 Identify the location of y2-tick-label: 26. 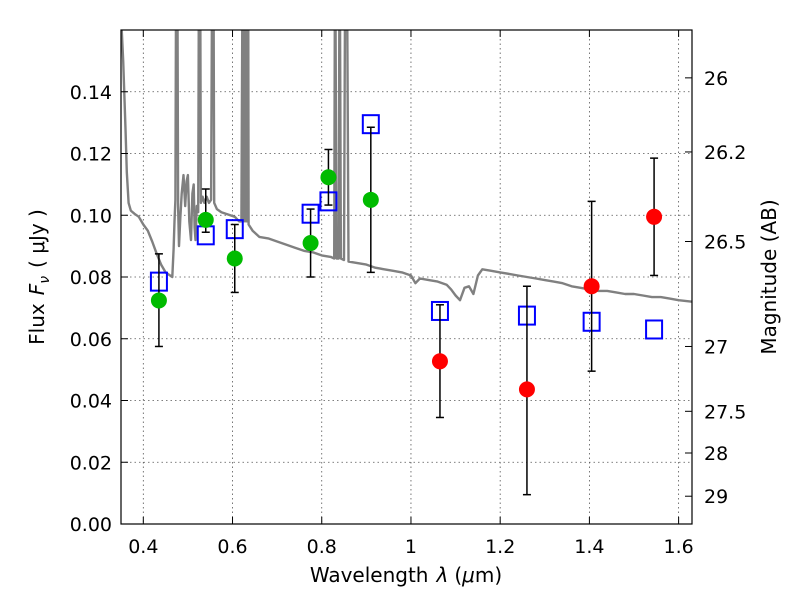
(716, 79).